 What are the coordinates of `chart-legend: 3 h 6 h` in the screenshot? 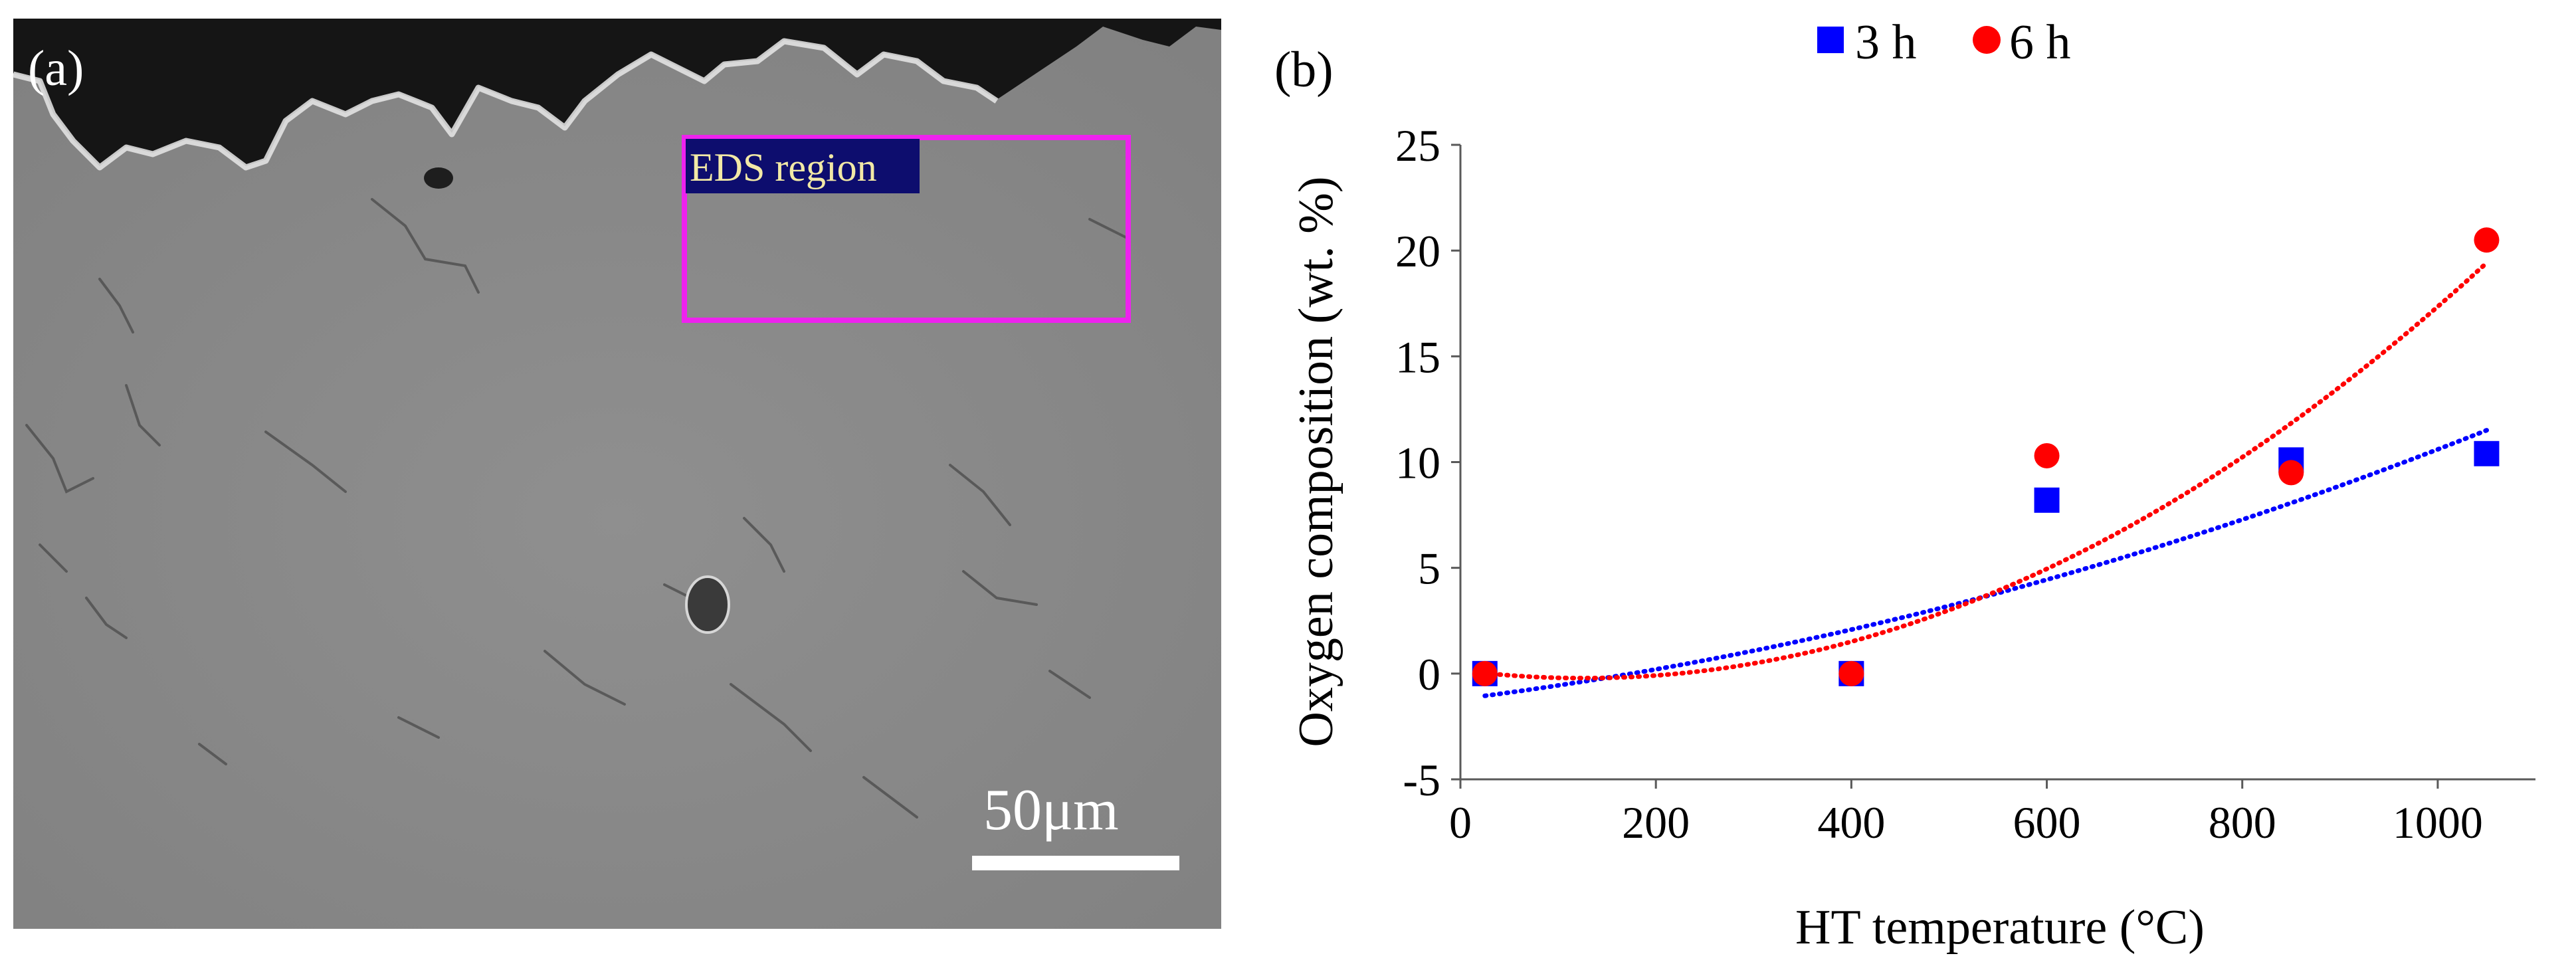 It's located at (1944, 42).